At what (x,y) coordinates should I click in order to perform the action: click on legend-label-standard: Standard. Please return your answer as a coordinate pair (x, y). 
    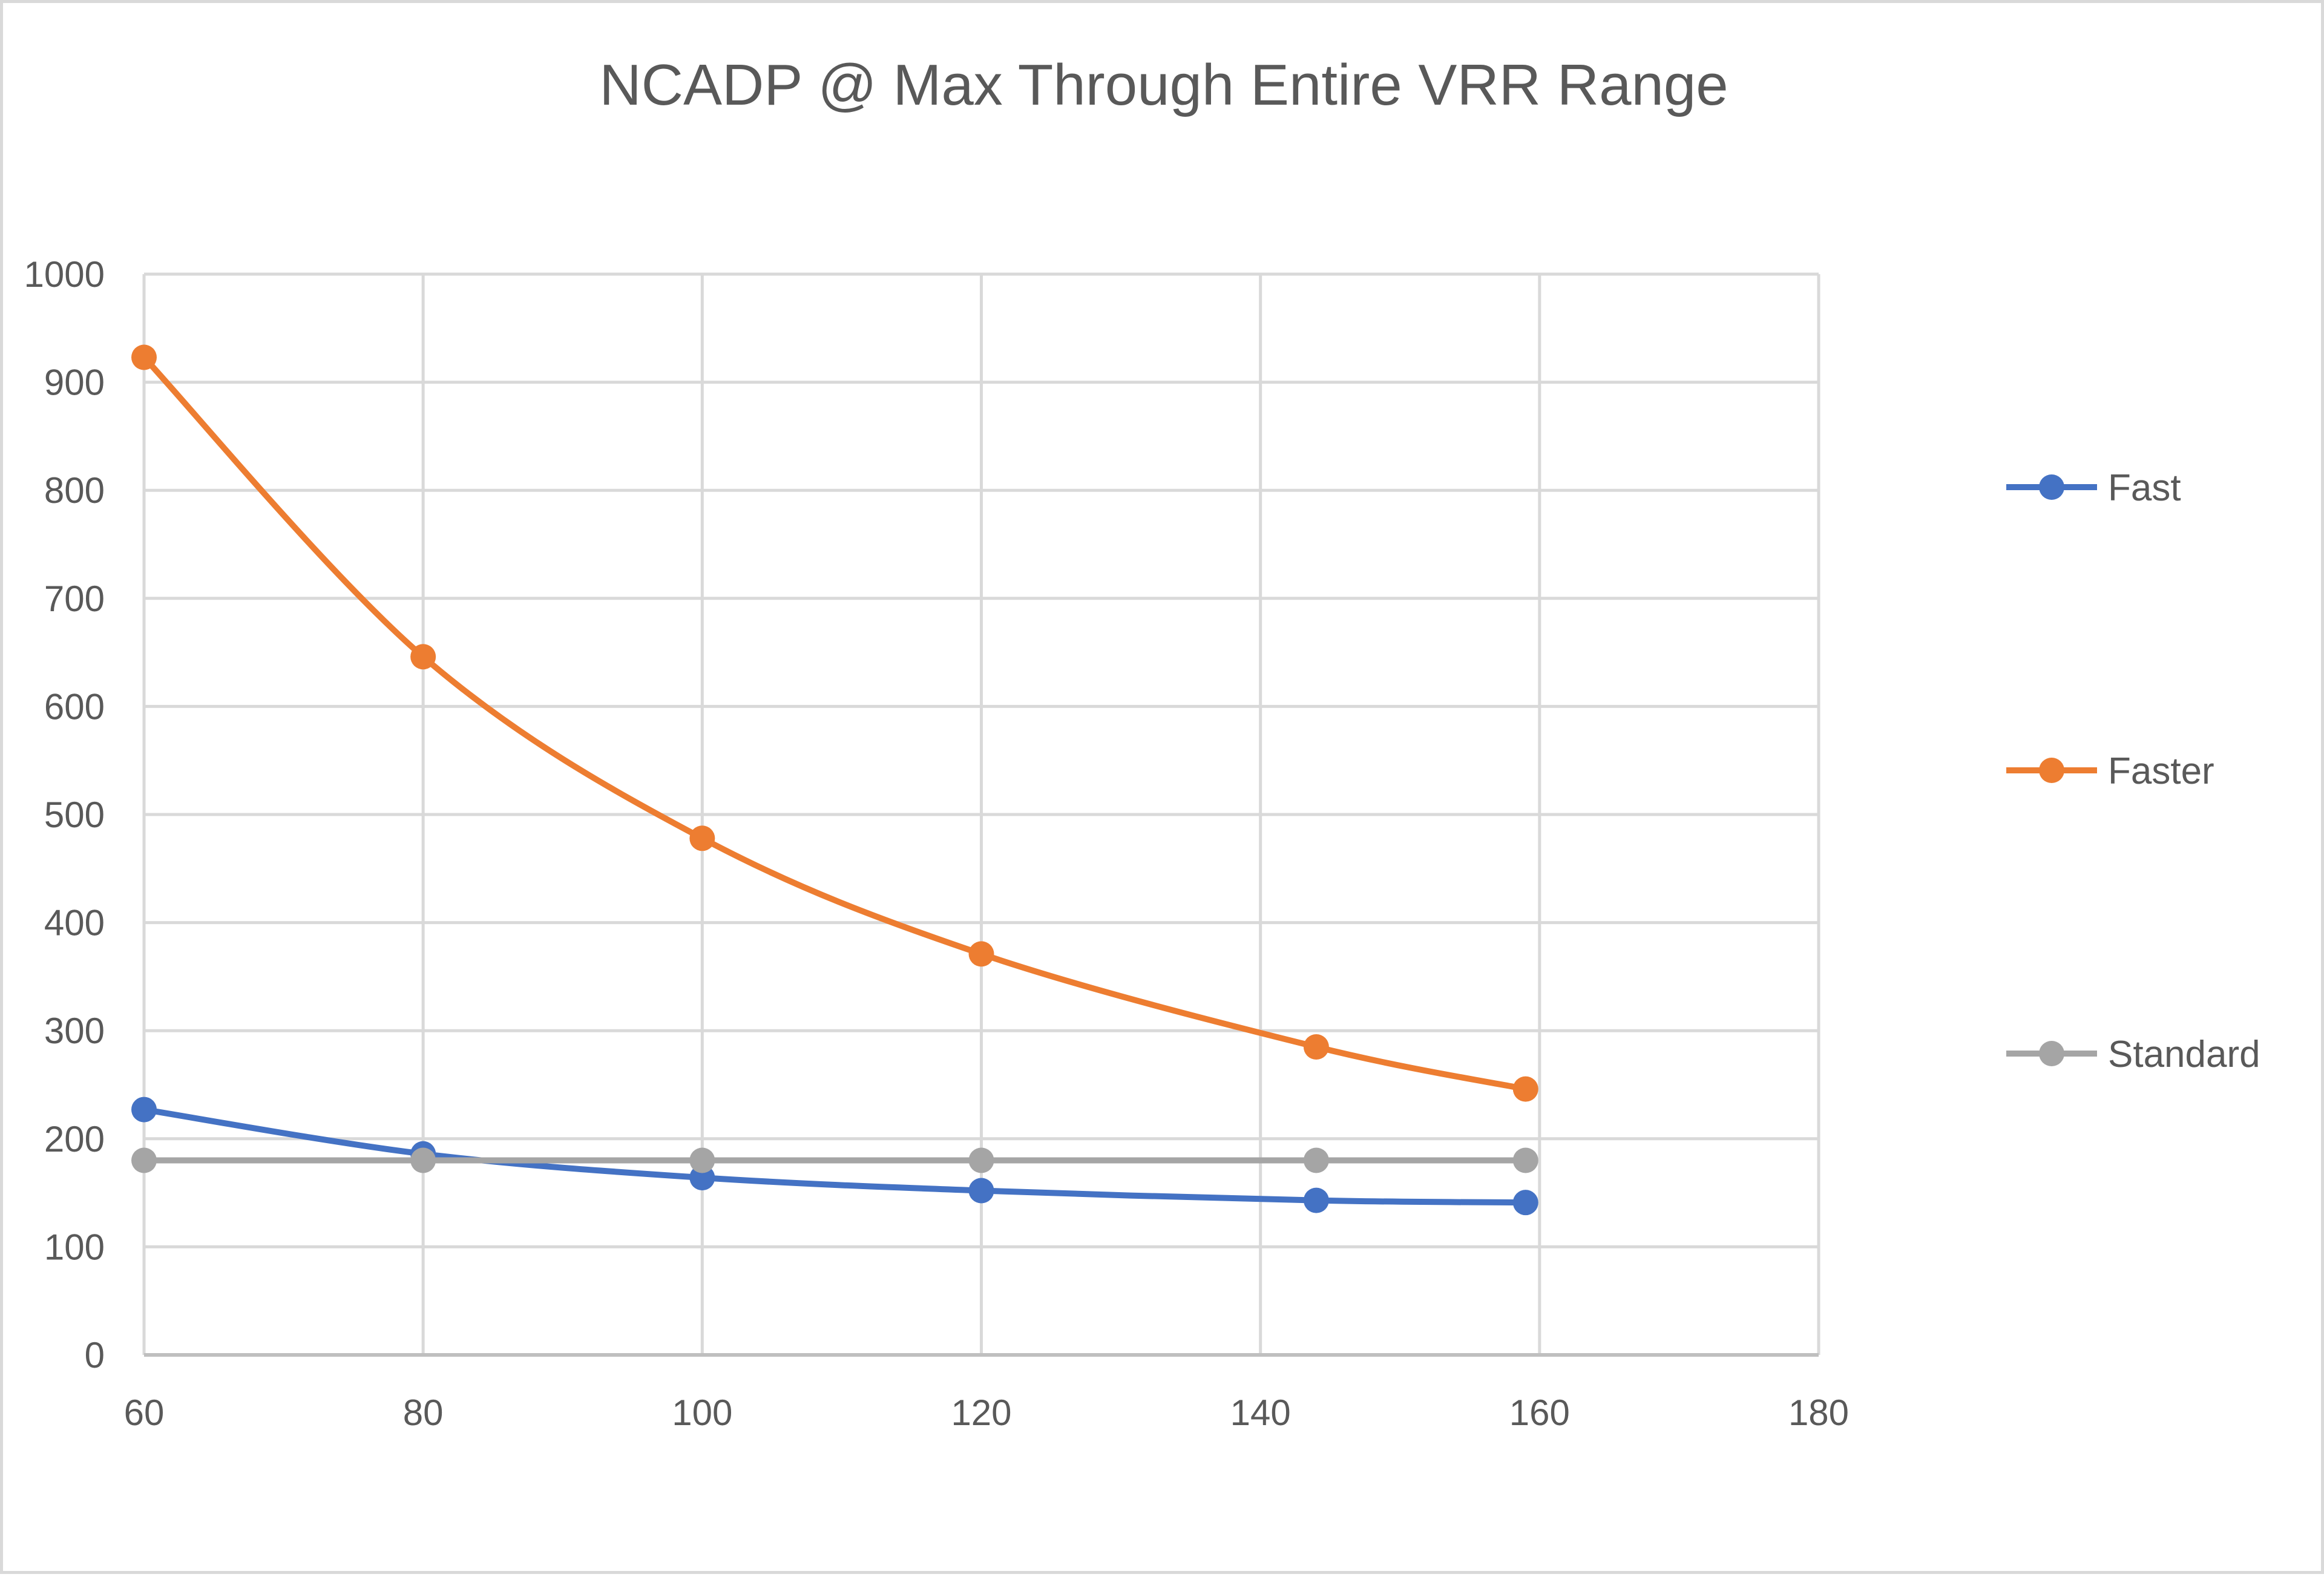
    Looking at the image, I should click on (2184, 1054).